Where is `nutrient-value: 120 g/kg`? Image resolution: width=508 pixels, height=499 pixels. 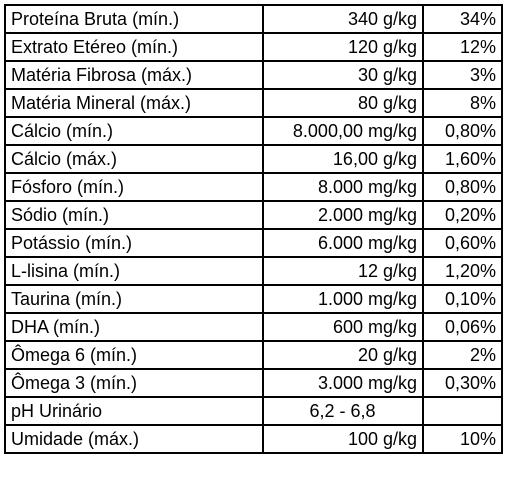
nutrient-value: 120 g/kg is located at coordinates (343, 47).